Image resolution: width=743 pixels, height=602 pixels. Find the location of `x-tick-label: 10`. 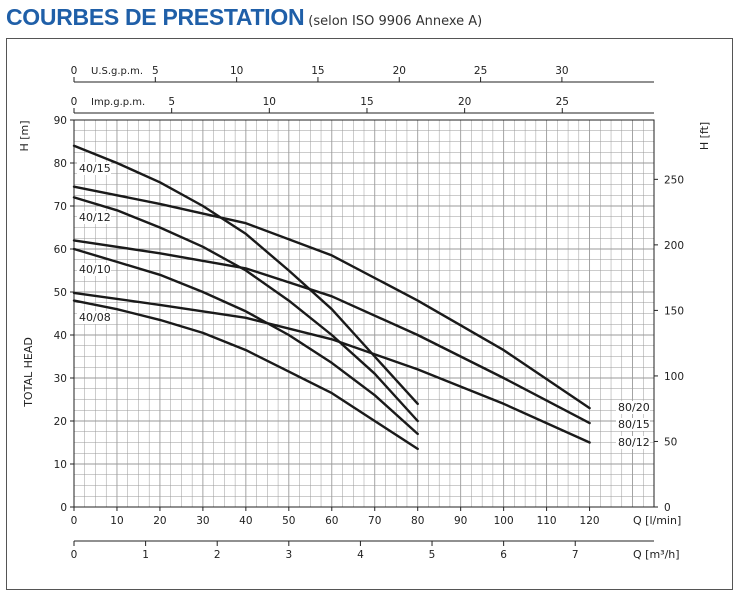

x-tick-label: 10 is located at coordinates (116, 521).